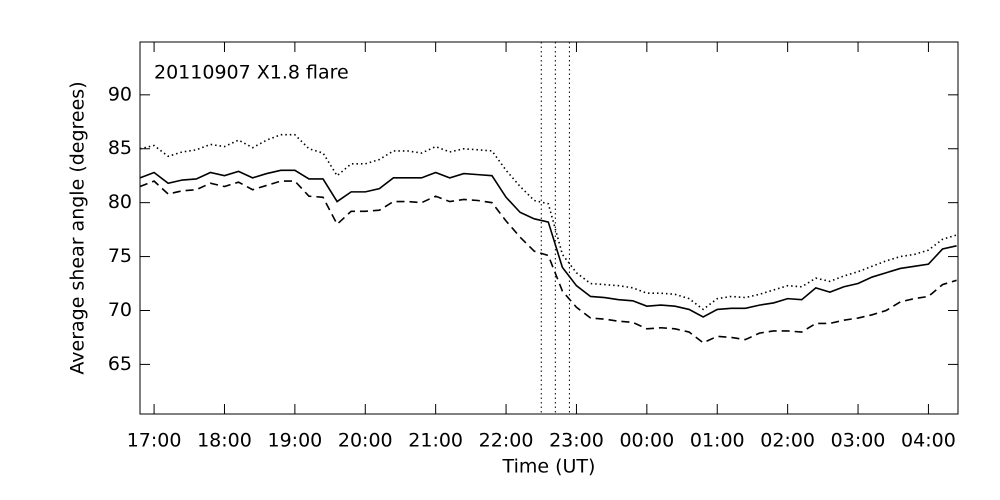 This screenshot has width=1000, height=500. I want to click on y-tick-label: 70, so click(120, 310).